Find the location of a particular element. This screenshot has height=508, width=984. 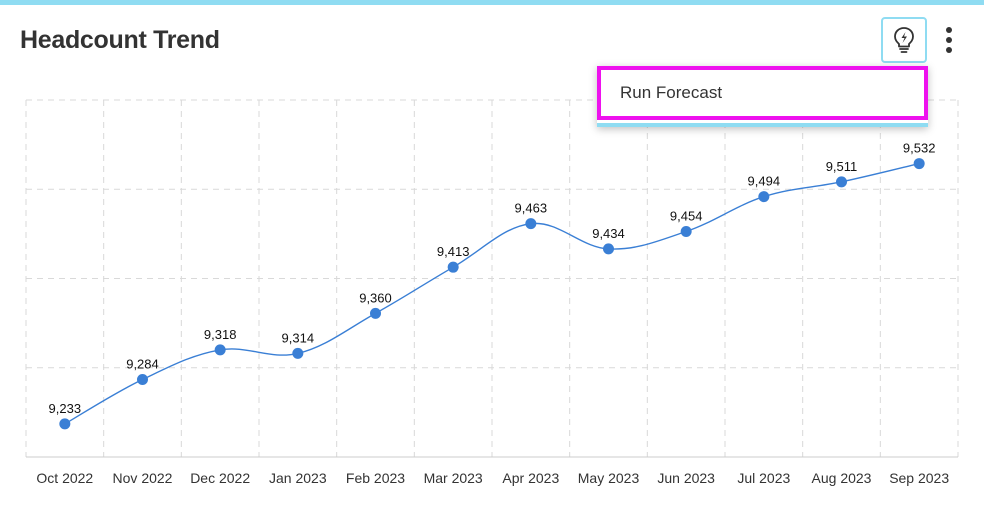

x-tick-label: Jan 2023 is located at coordinates (298, 478).